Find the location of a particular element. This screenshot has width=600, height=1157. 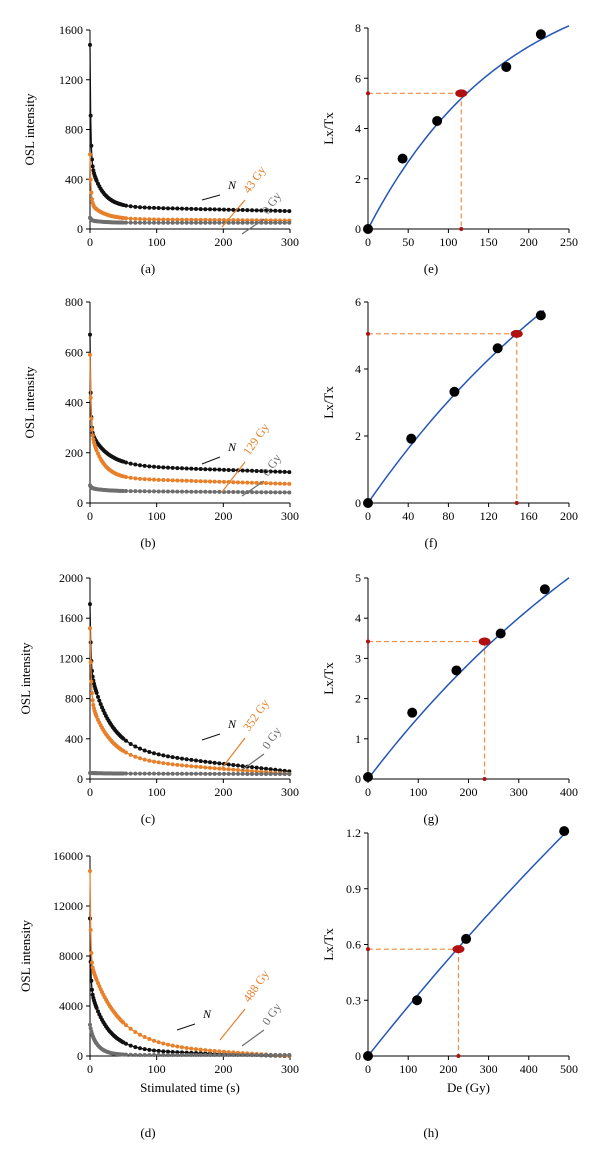

y-axis-label: OSL intensity is located at coordinates (25, 678).